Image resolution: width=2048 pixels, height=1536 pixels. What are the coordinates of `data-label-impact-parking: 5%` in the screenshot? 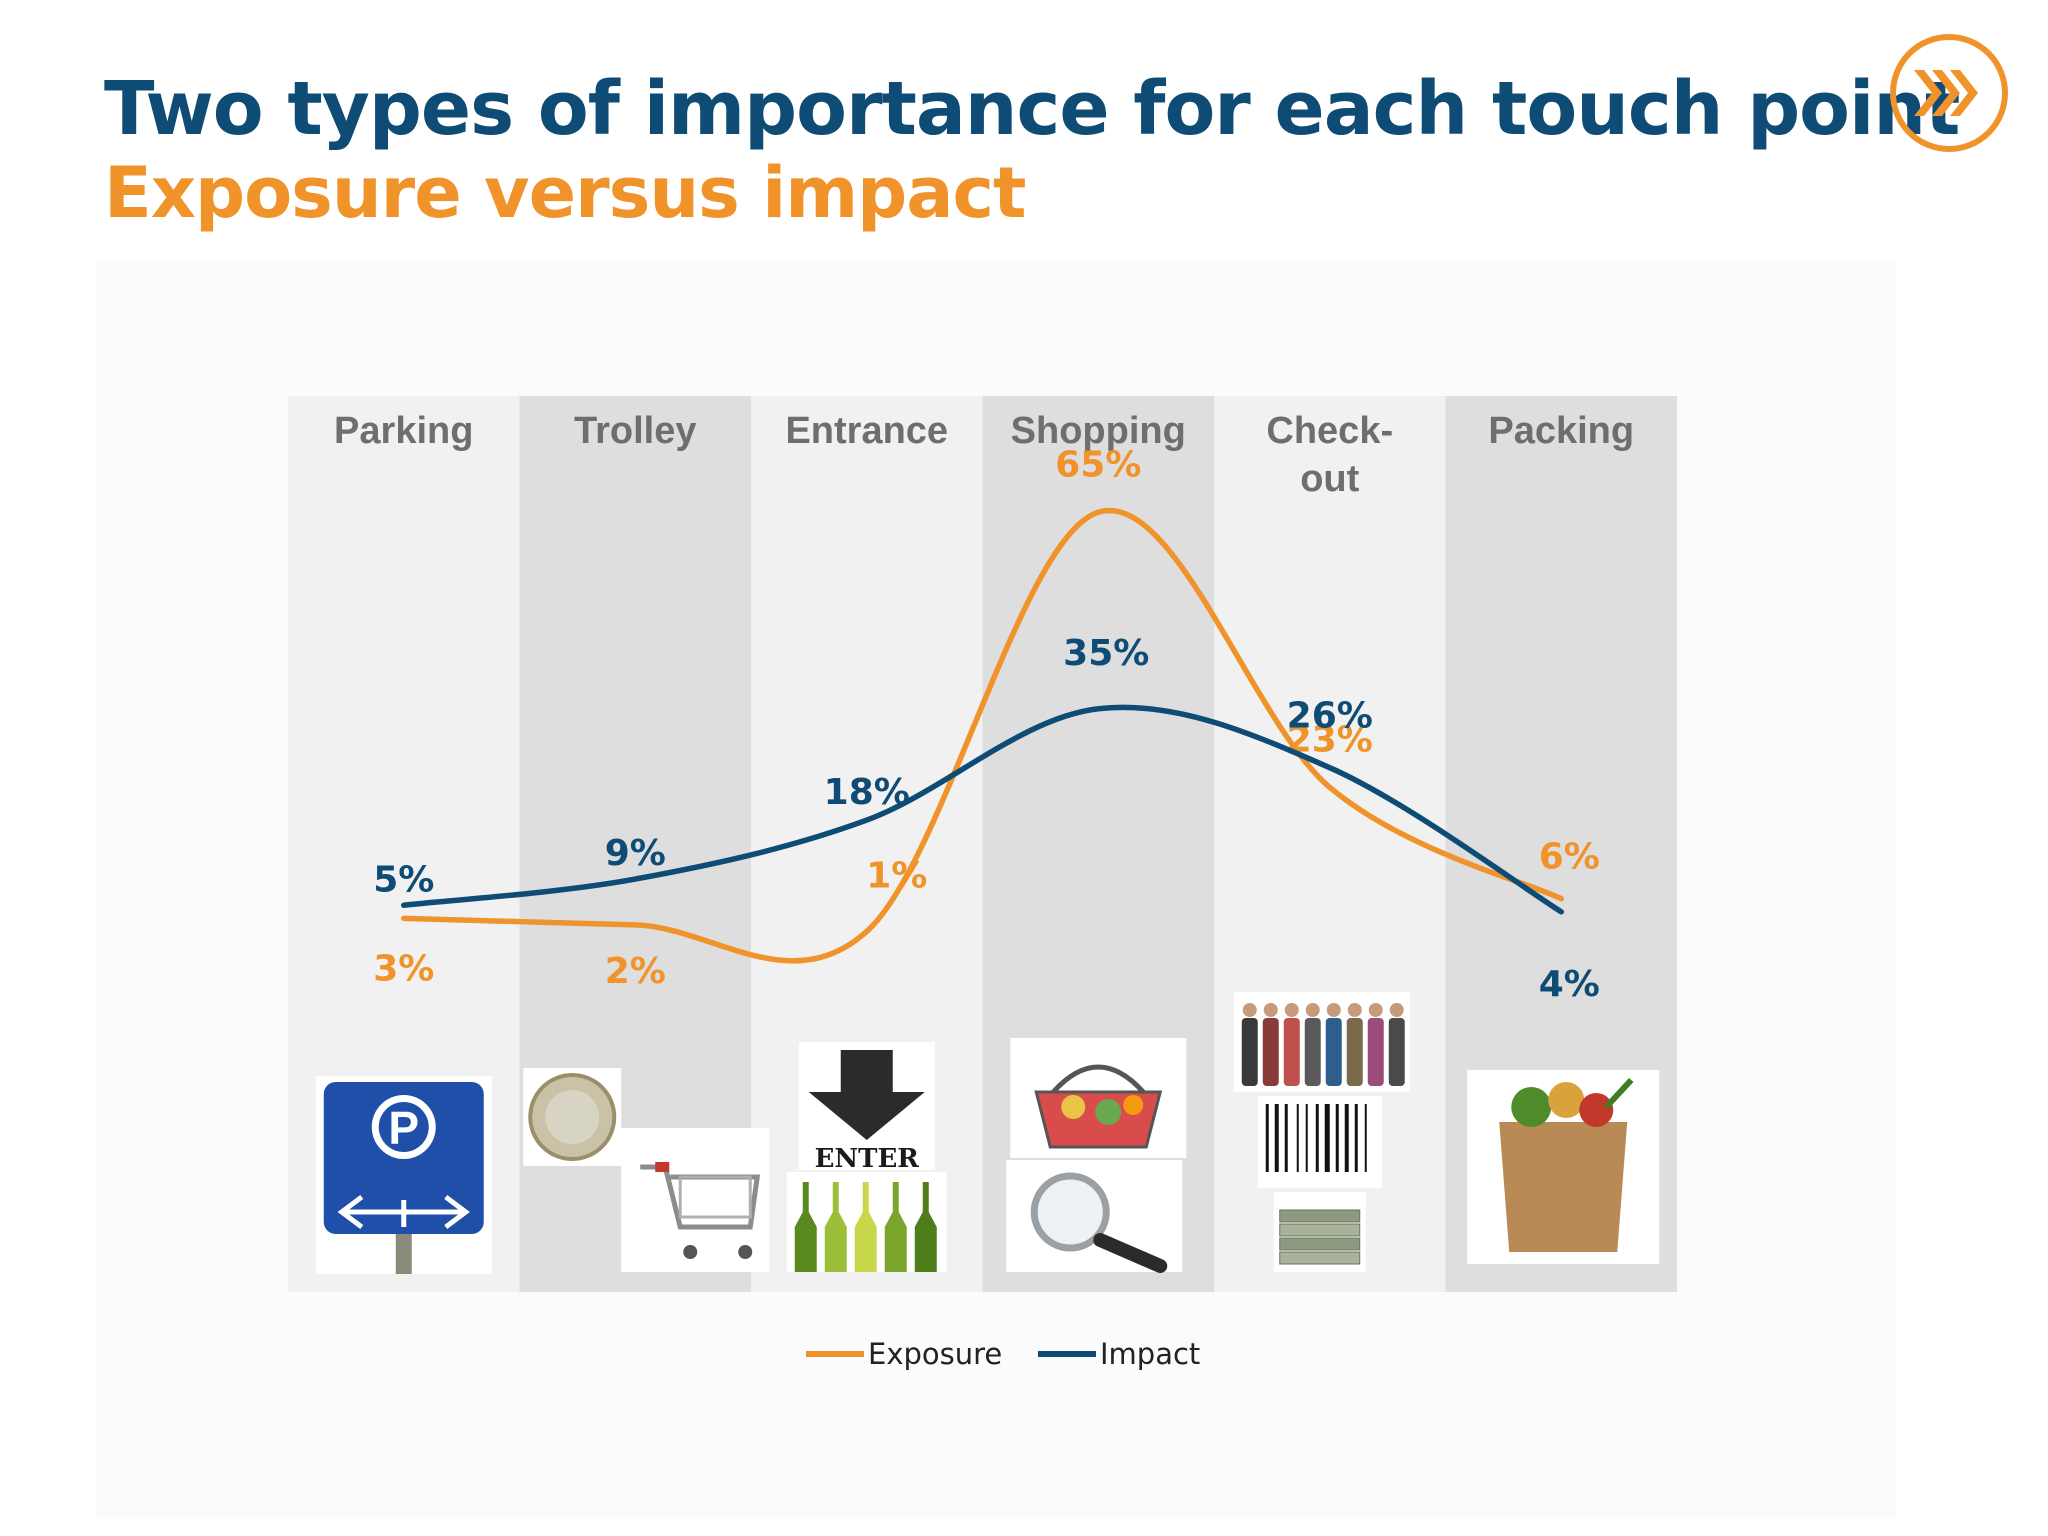 It's located at (403, 879).